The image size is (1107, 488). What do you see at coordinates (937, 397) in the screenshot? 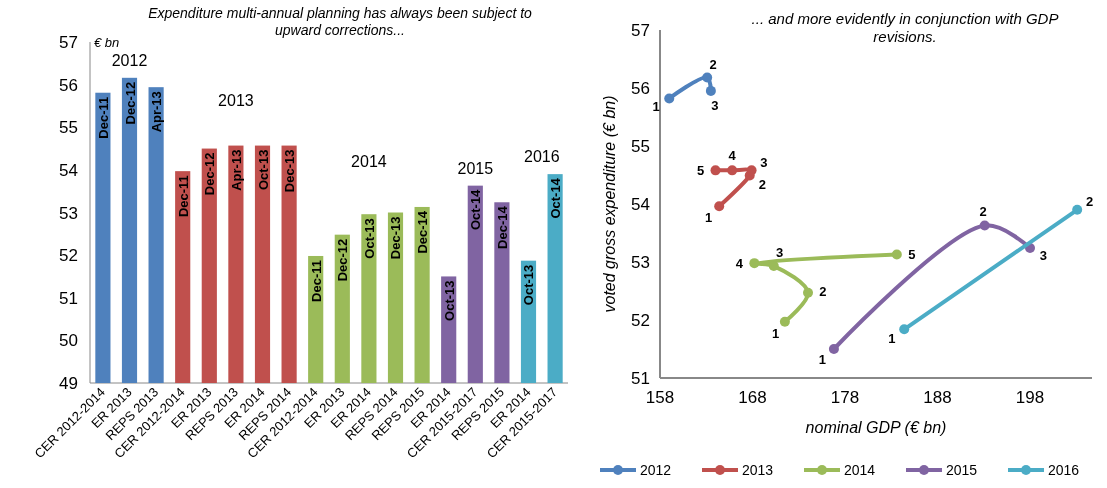
I see `x-tick-label: 188` at bounding box center [937, 397].